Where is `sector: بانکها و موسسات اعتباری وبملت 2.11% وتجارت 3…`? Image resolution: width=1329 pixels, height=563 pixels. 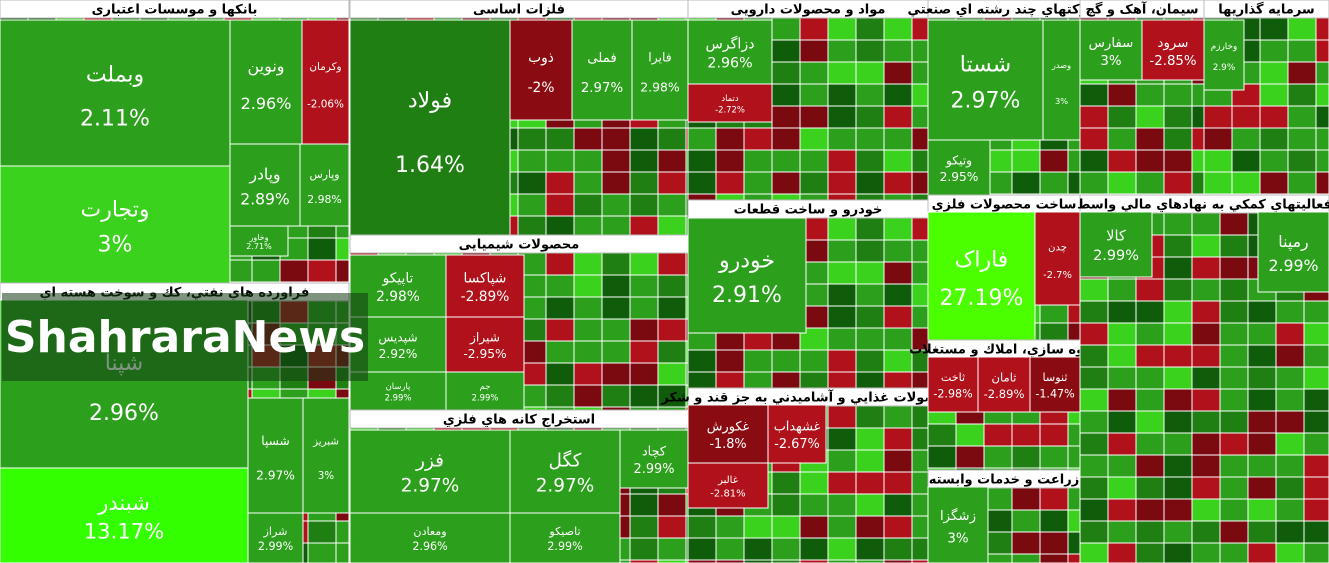 sector: بانکها و موسسات اعتباری وبملت 2.11% وتجارت 3… is located at coordinates (175, 142).